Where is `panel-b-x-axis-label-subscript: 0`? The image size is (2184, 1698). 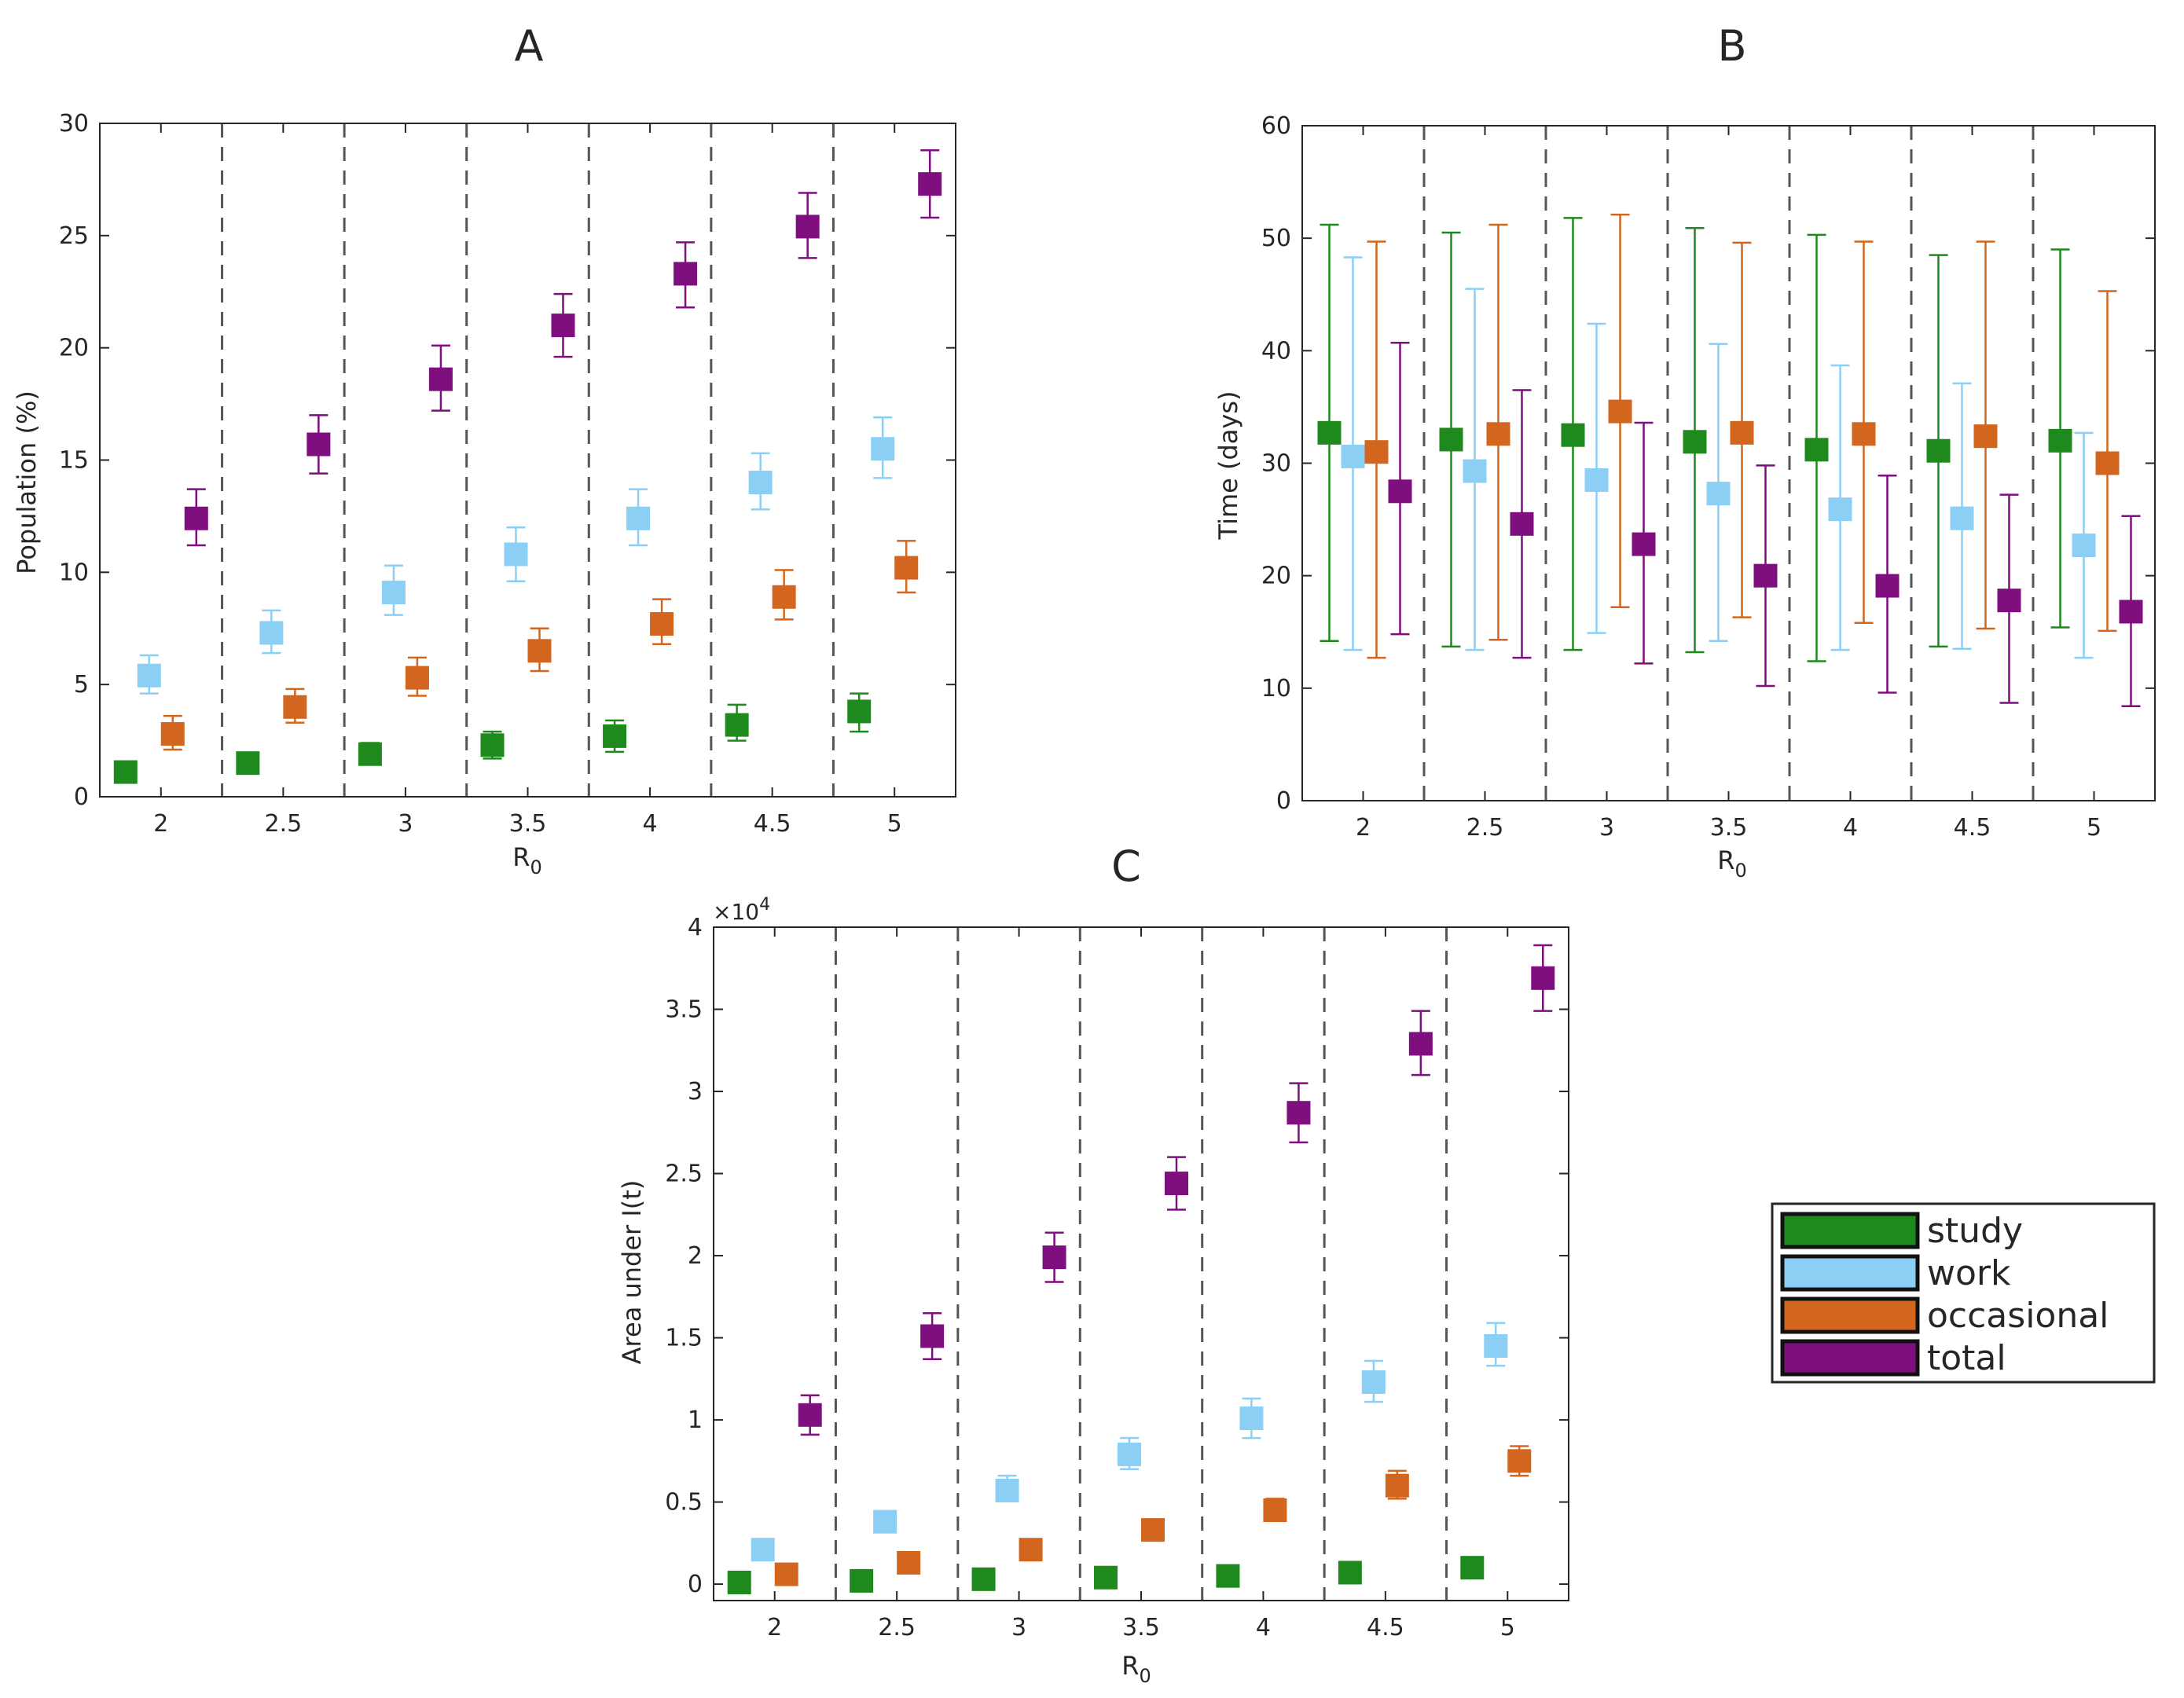 panel-b-x-axis-label-subscript: 0 is located at coordinates (1740, 871).